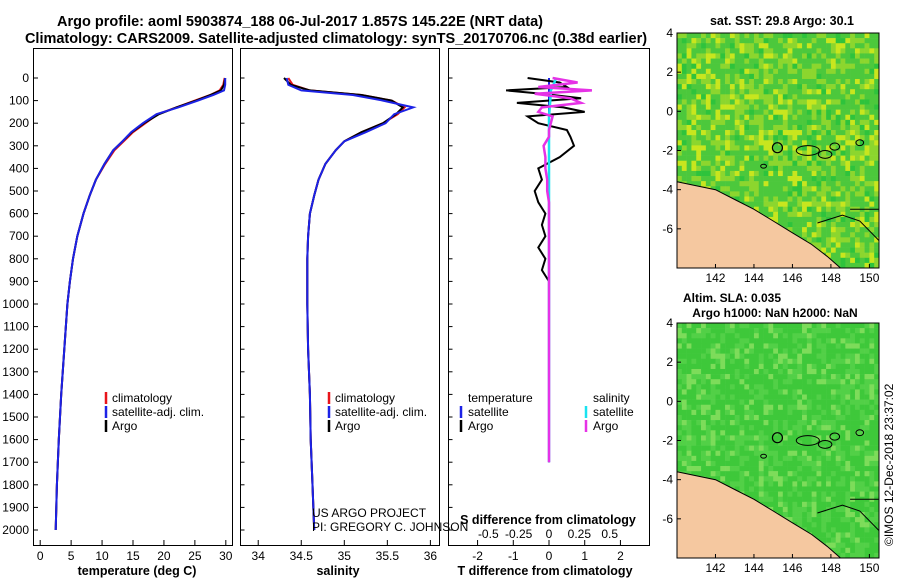 This screenshot has width=900, height=580. Describe the element at coordinates (15, 440) in the screenshot. I see `depth-tick-label: 1600` at that location.